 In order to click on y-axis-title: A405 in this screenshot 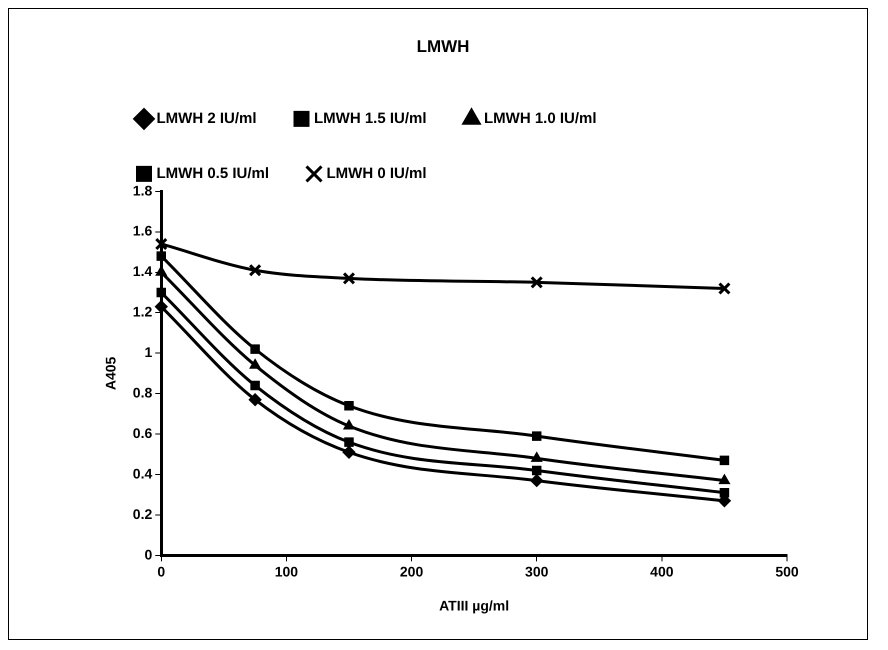, I will do `click(110, 373)`.